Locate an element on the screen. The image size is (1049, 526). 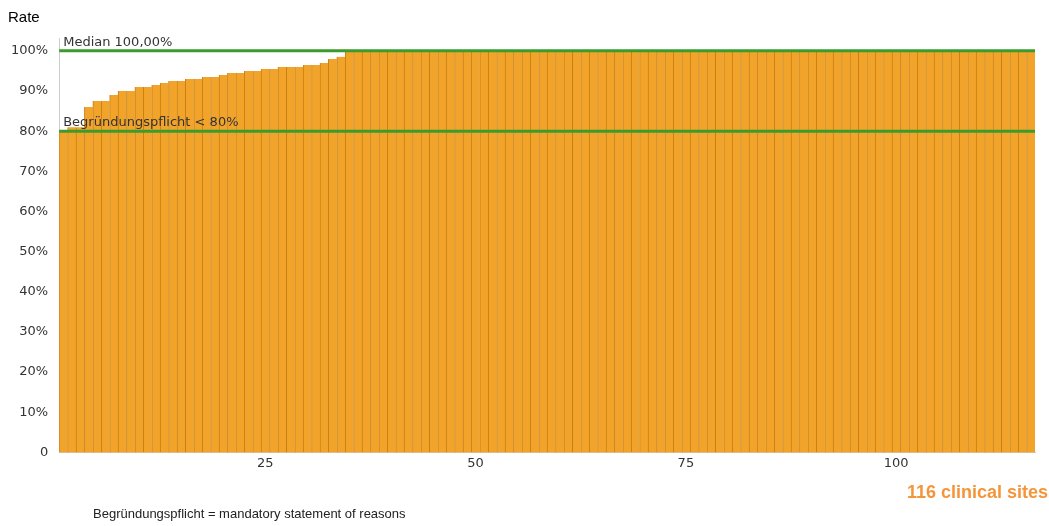
y-tick-label: 80% is located at coordinates (34, 130).